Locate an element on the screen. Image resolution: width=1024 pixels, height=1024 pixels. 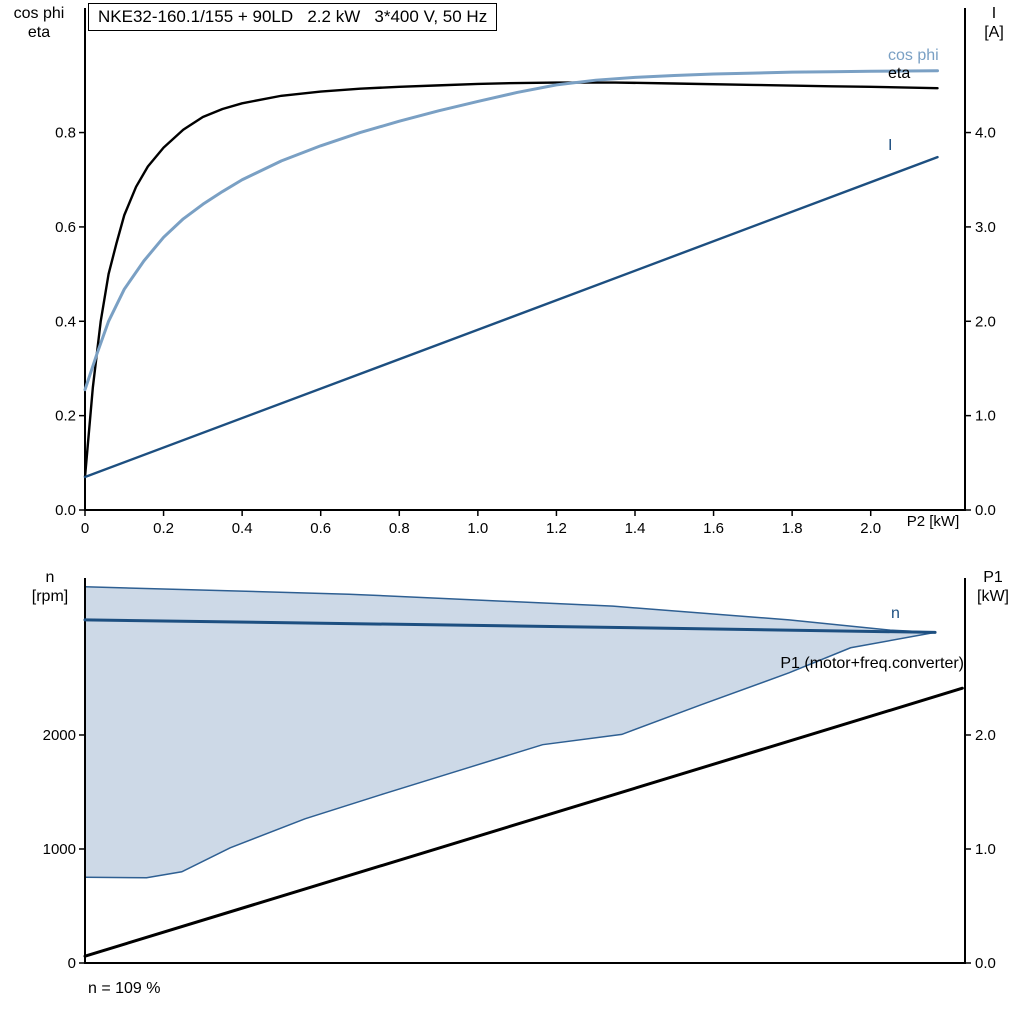
axis-title-cos-phi: cos phi is located at coordinates (39, 13).